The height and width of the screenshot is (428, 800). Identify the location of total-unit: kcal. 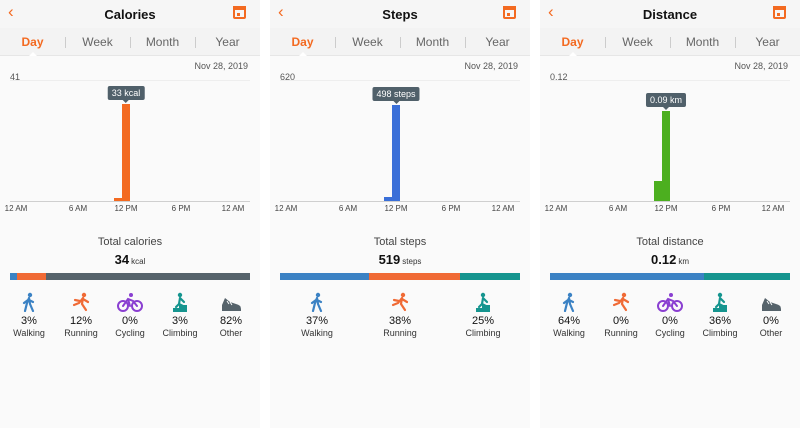
(138, 261).